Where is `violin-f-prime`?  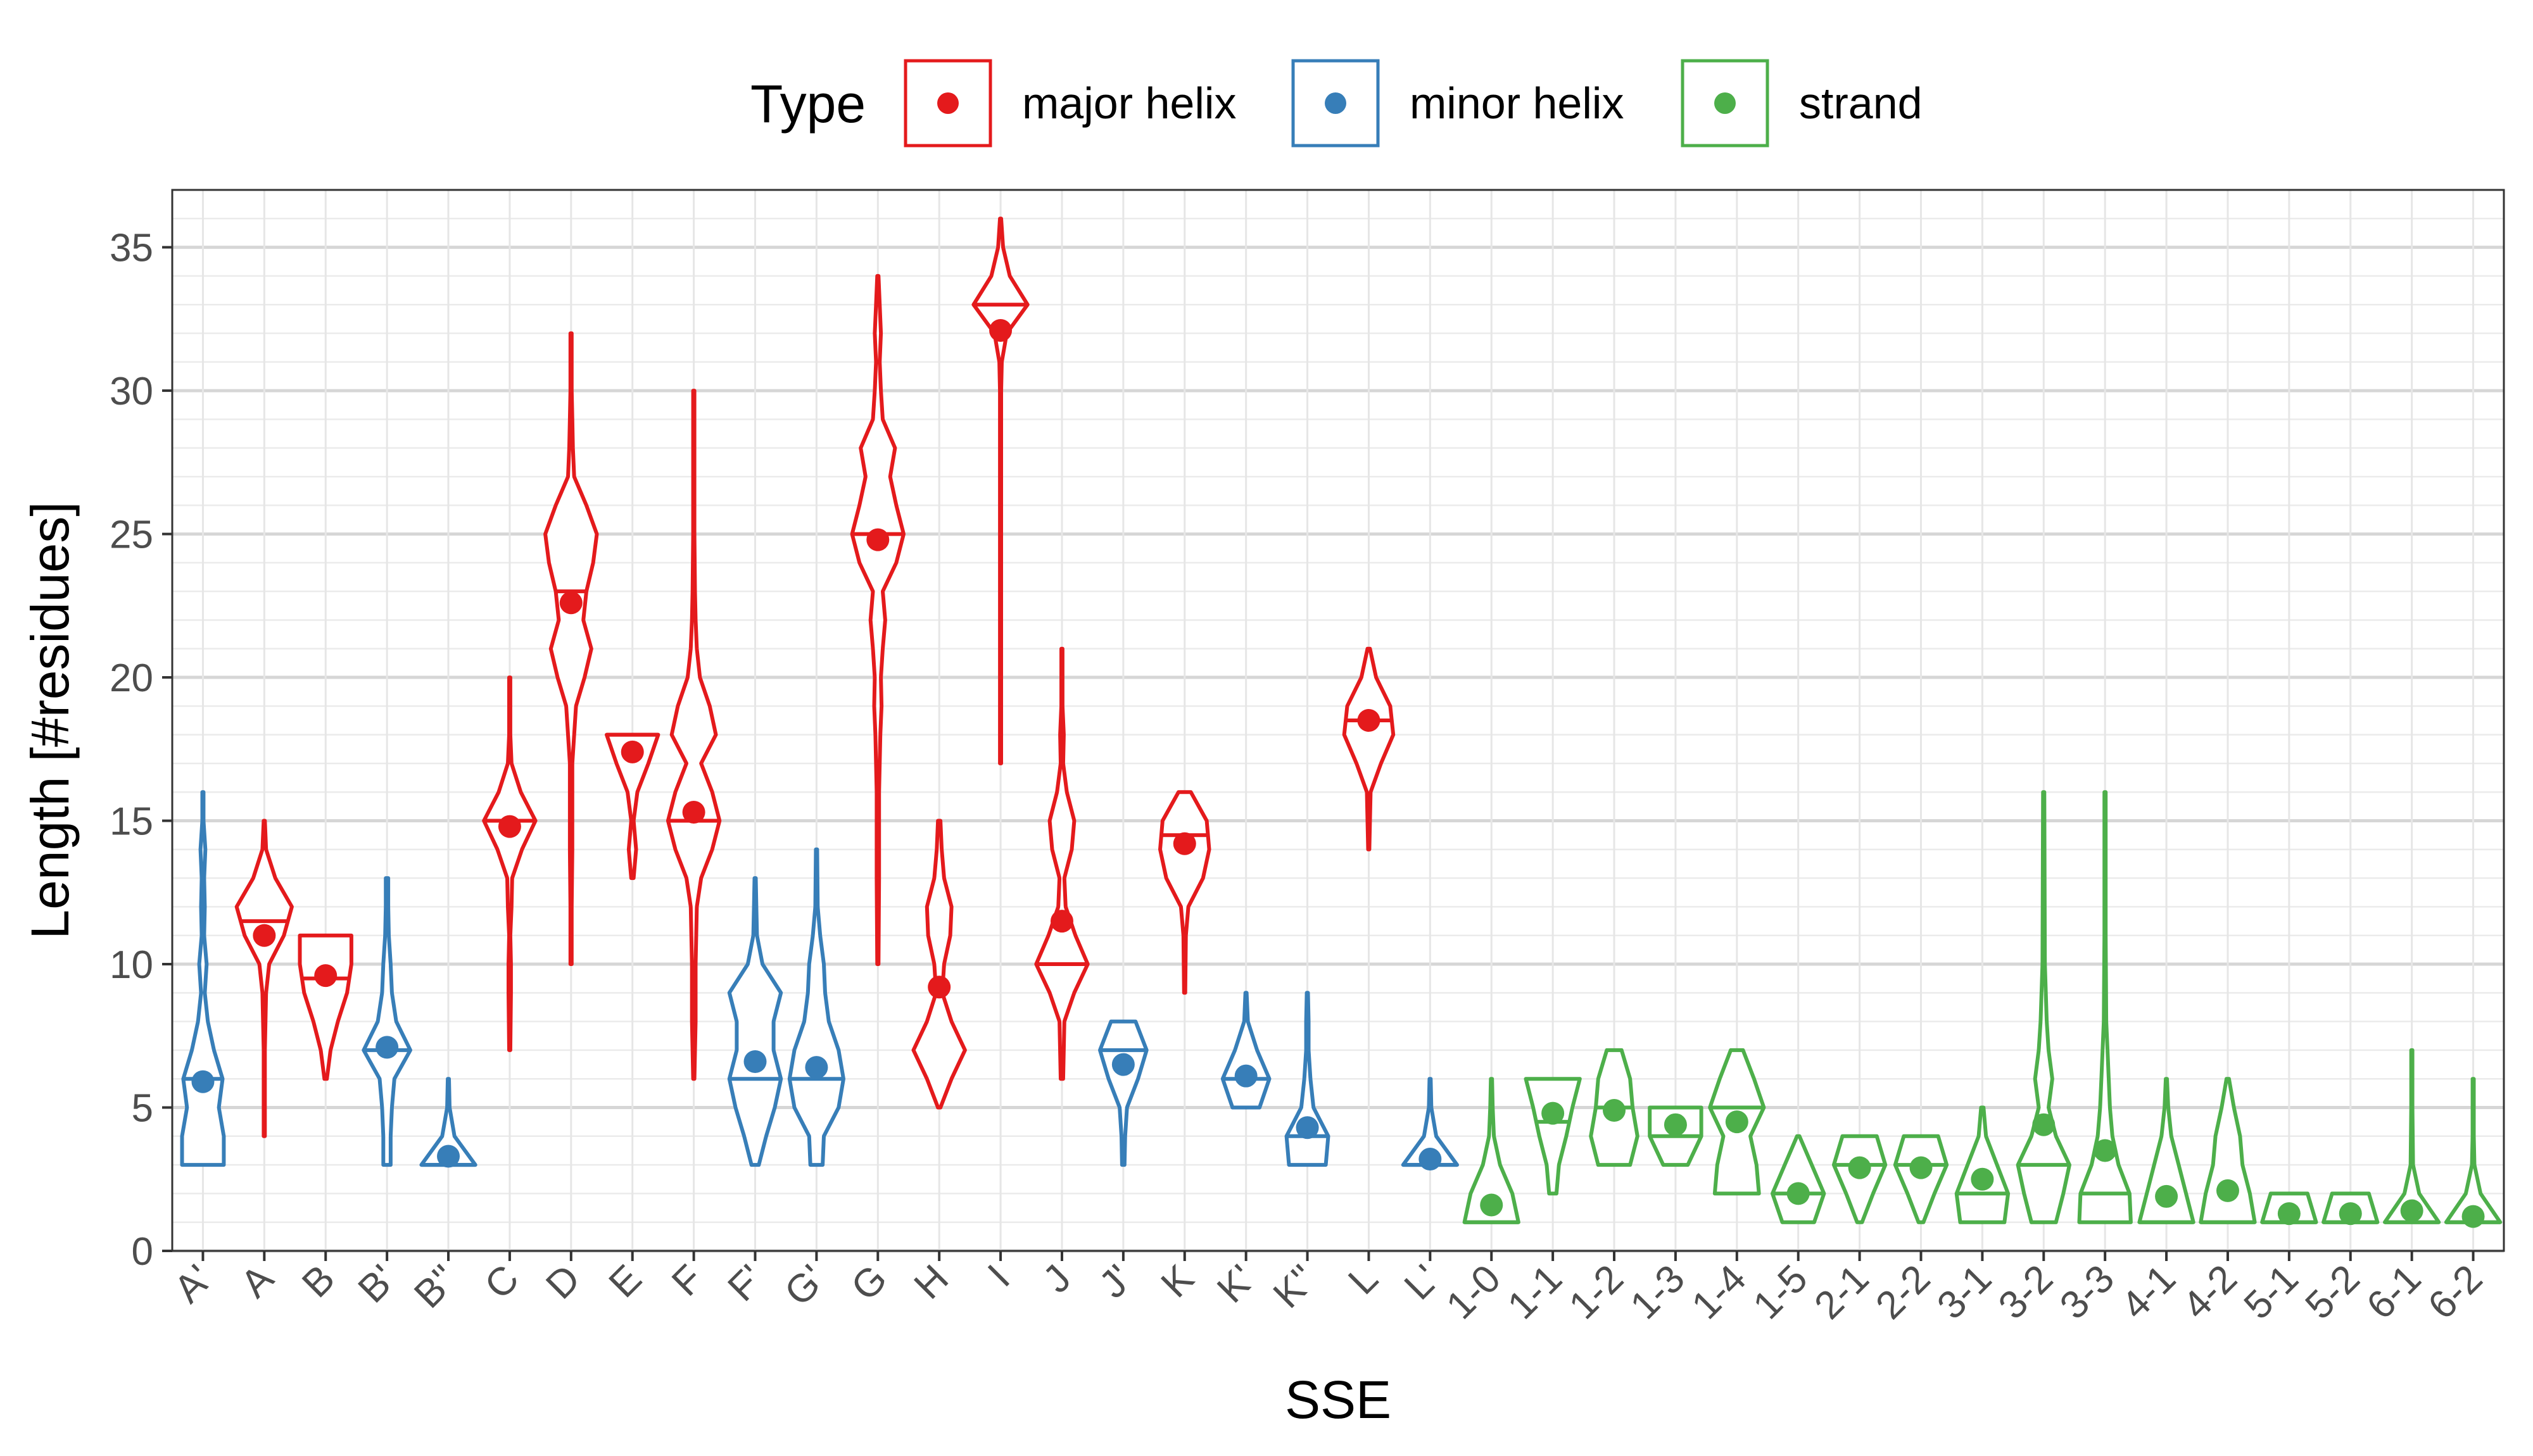 violin-f-prime is located at coordinates (755, 1021).